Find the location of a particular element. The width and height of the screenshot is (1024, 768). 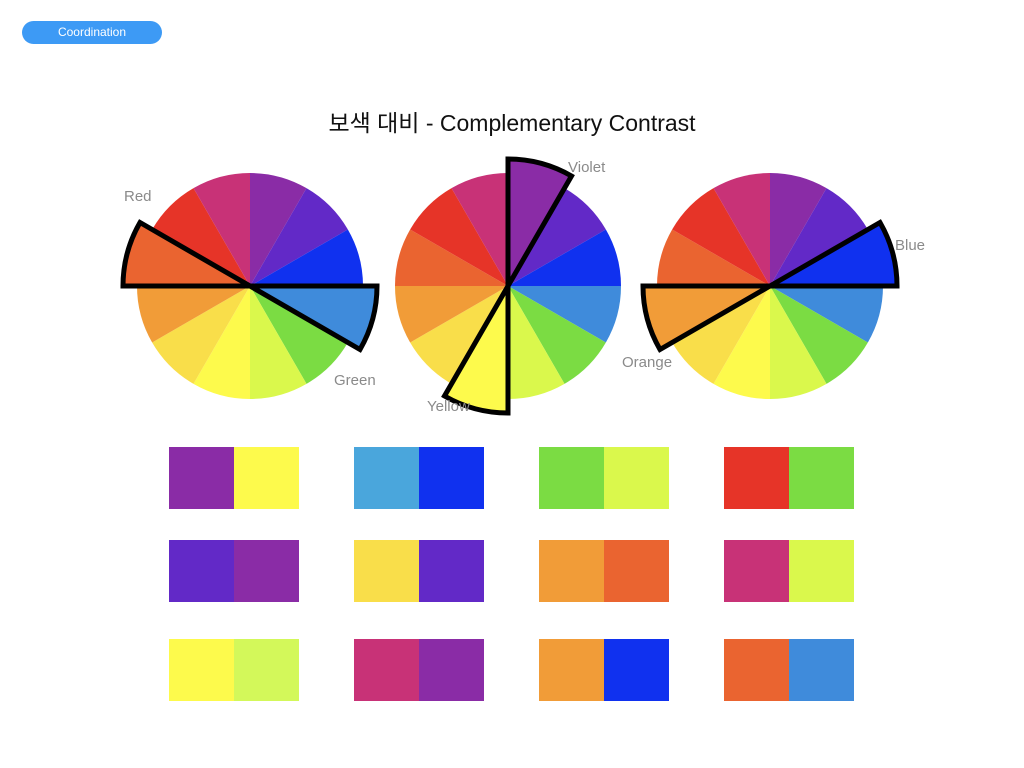

color-wheel-red-green: Green Red is located at coordinates (250, 286).